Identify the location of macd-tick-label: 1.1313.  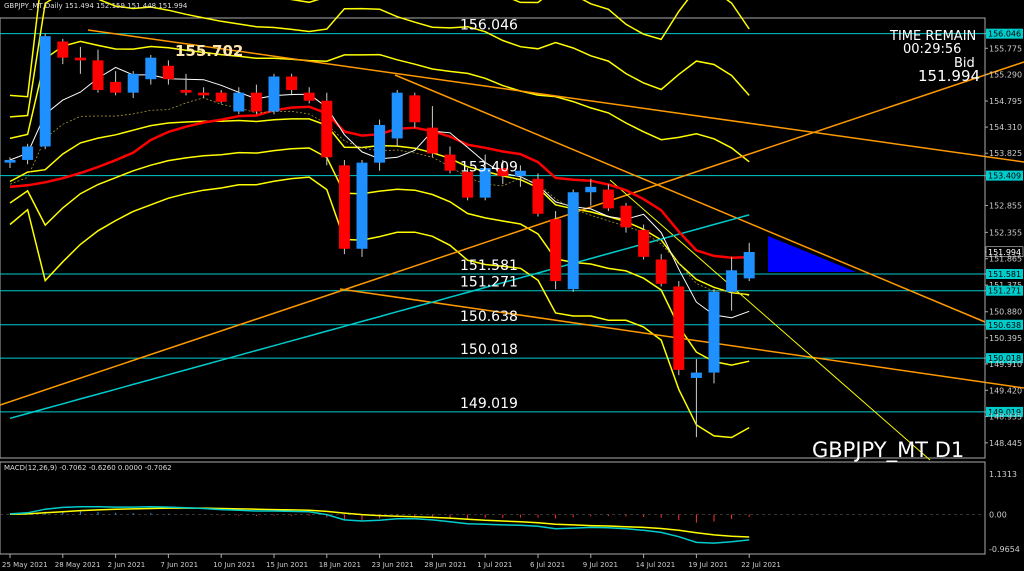
(1003, 474).